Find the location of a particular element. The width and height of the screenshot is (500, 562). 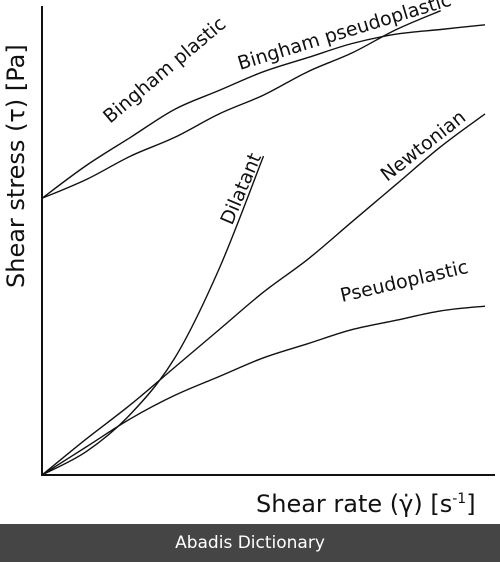

footer-text: Abadis Dictionary is located at coordinates (250, 543).